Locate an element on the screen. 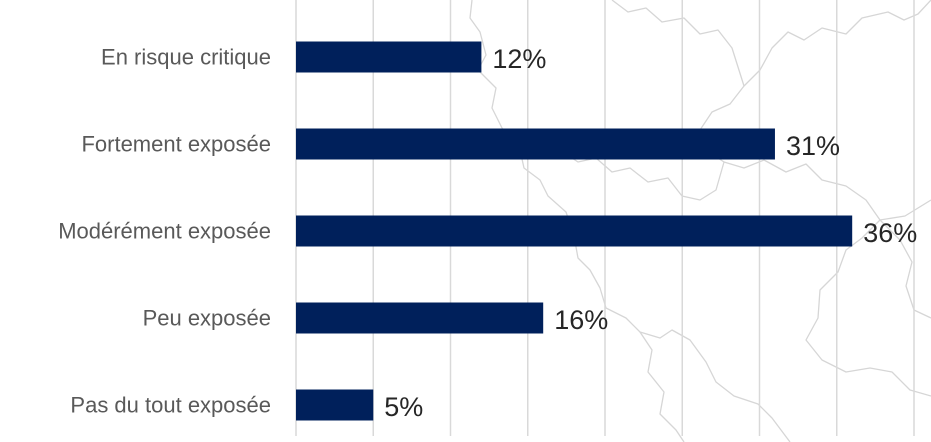  category-label-2: Modérément exposée is located at coordinates (164, 231).